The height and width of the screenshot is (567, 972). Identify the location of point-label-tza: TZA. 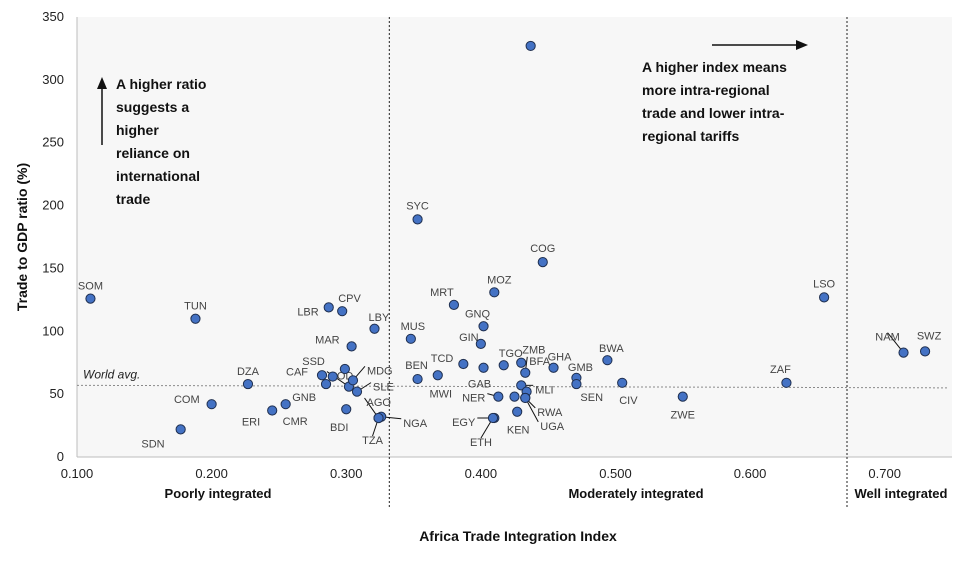
(372, 441).